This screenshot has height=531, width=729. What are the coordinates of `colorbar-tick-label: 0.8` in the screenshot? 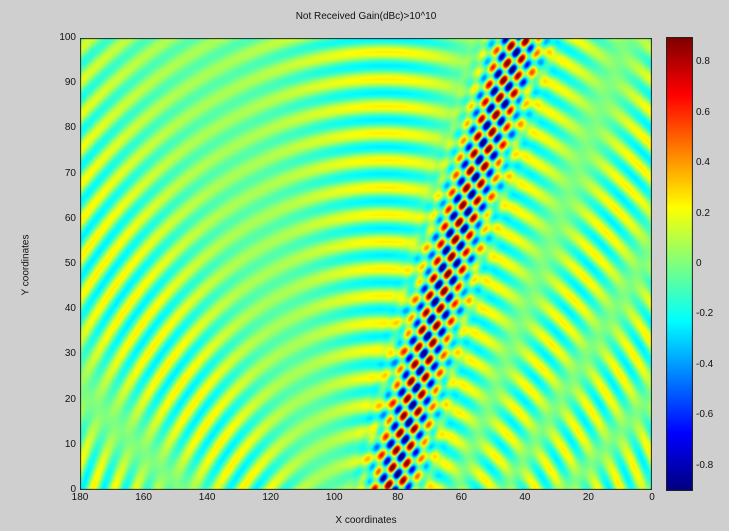 It's located at (703, 62).